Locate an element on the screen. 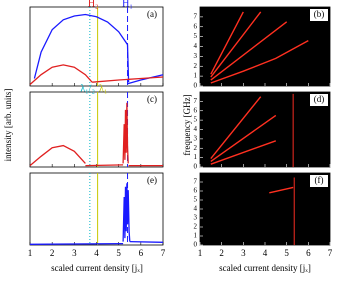 Image resolution: width=340 pixels, height=285 pixels. panel-label: (d) is located at coordinates (319, 99).